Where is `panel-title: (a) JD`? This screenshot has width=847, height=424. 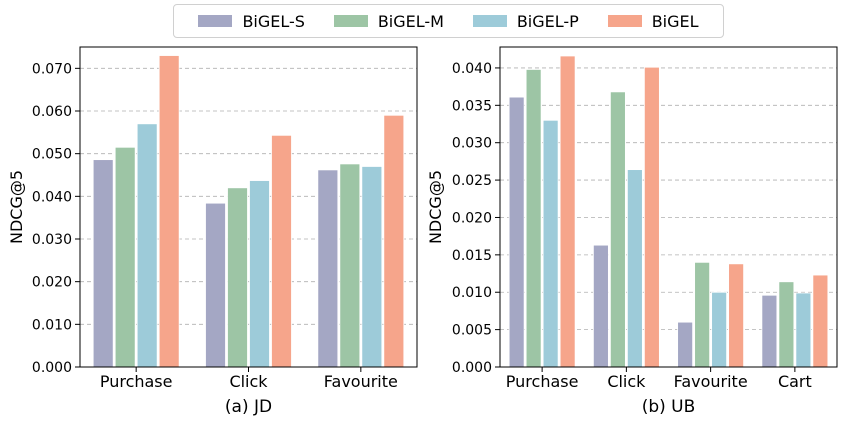 panel-title: (a) JD is located at coordinates (248, 407).